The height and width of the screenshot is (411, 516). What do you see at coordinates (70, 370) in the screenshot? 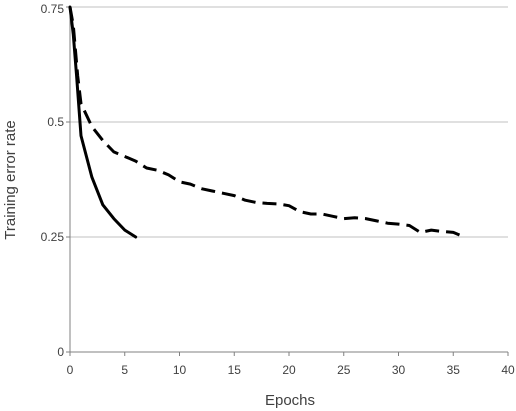
I see `x-tick-label-0: 0` at bounding box center [70, 370].